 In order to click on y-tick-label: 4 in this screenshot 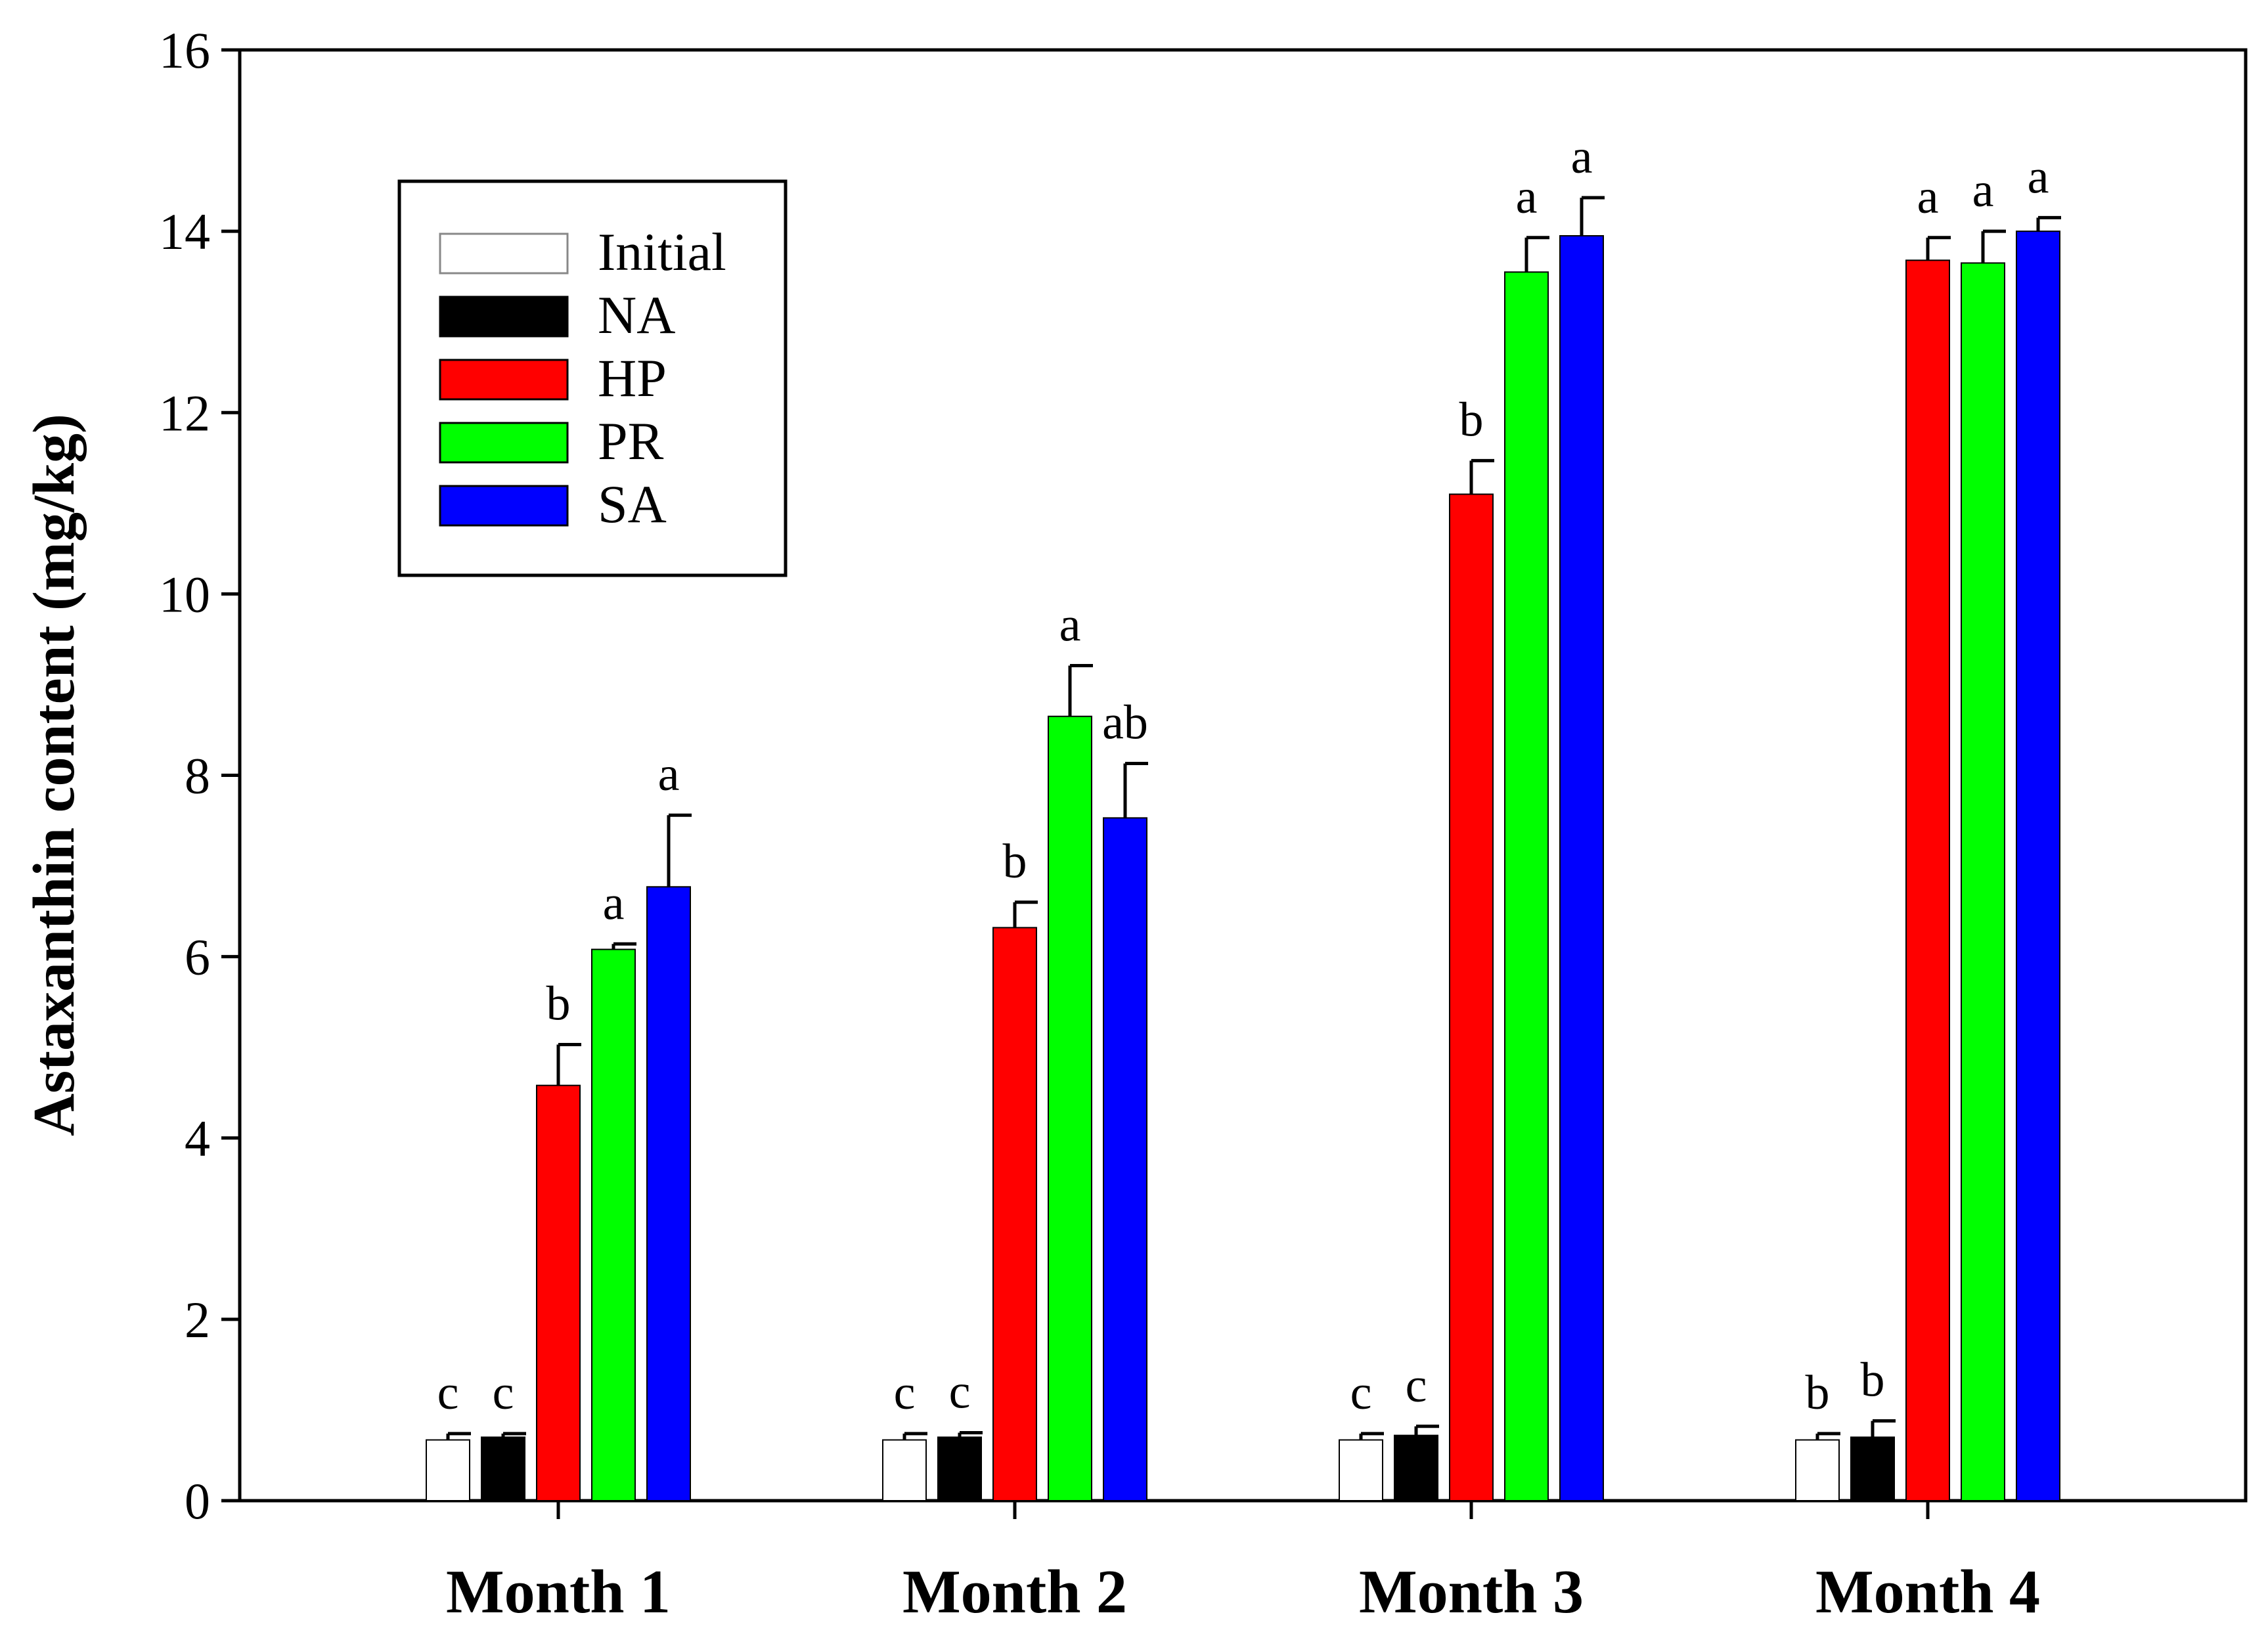, I will do `click(197, 1138)`.